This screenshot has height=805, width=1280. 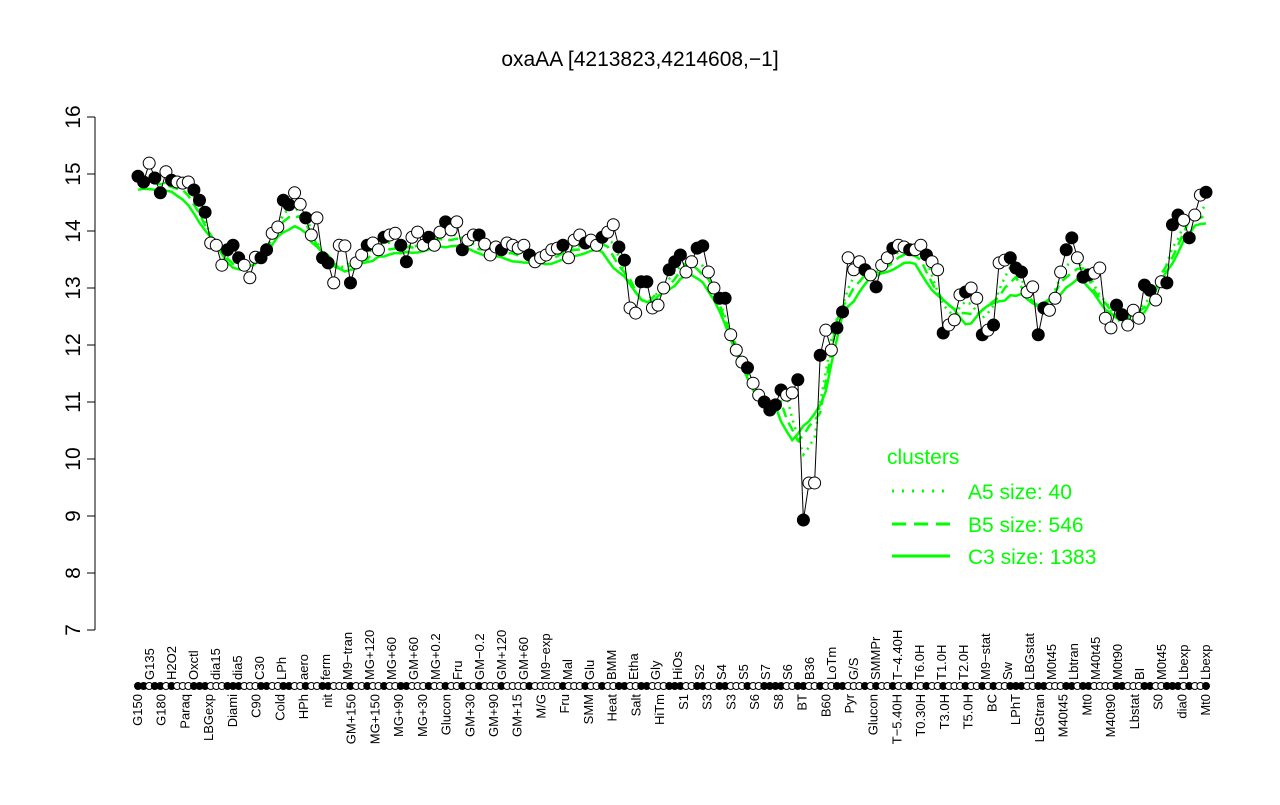 What do you see at coordinates (73, 458) in the screenshot?
I see `y-tick-label: 10` at bounding box center [73, 458].